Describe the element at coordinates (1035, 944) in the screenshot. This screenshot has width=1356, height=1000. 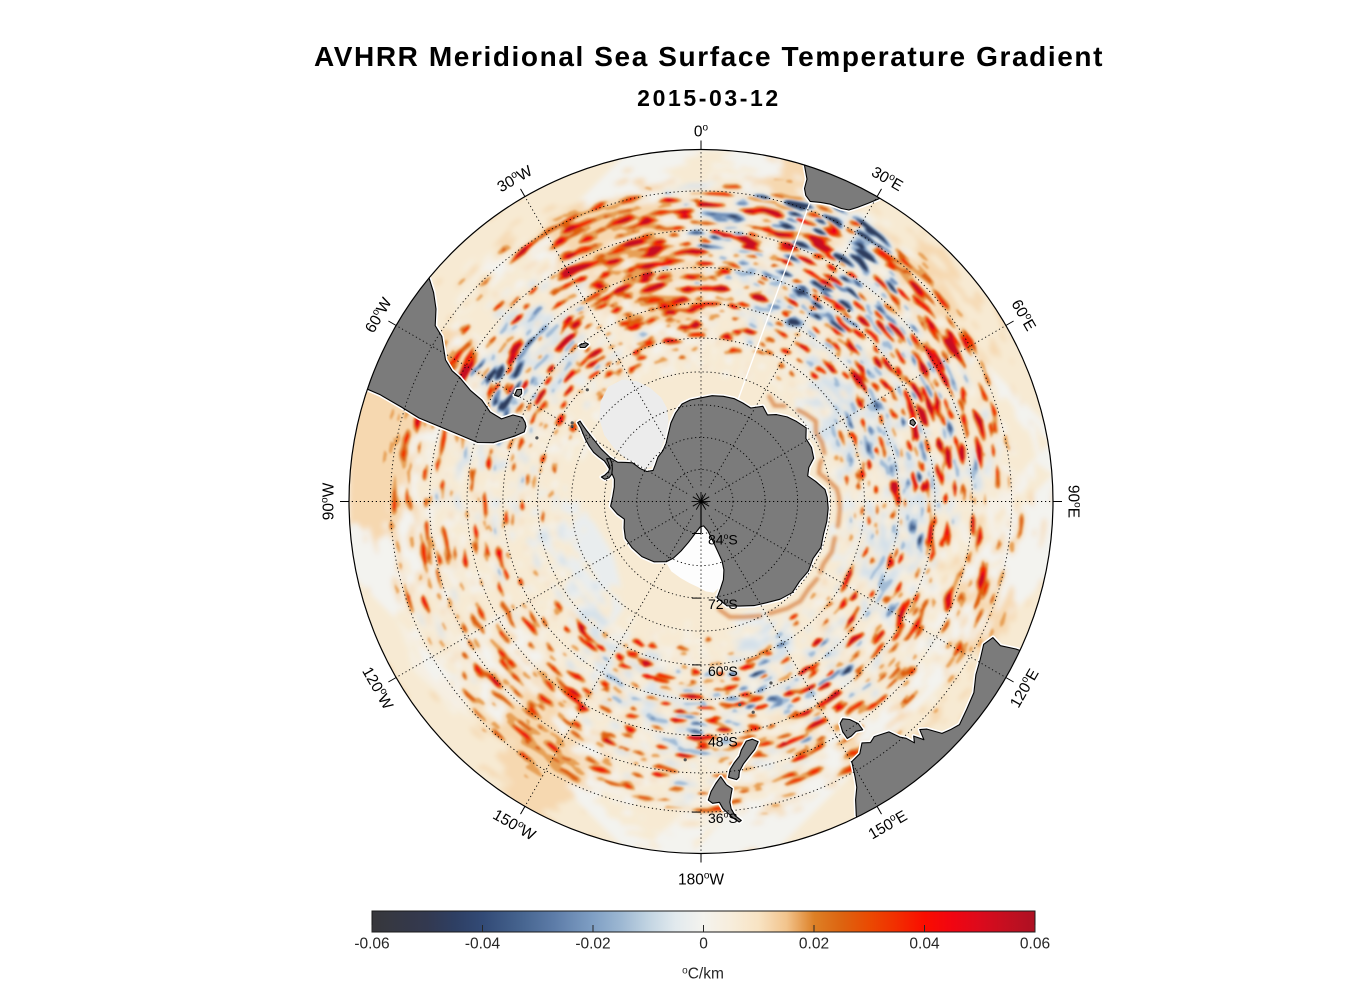
I see `svg-text: 0.06` at that location.